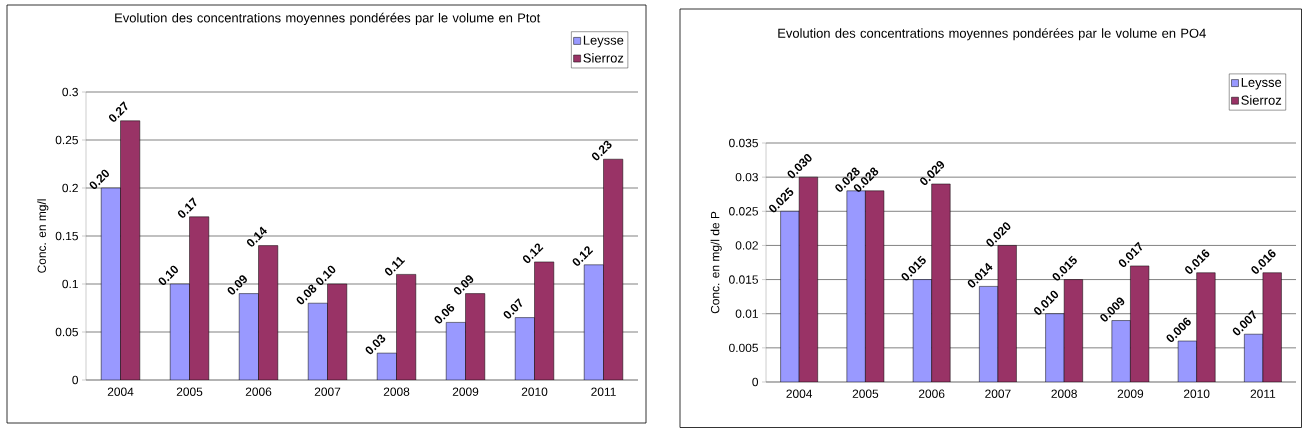  What do you see at coordinates (168, 275) in the screenshot?
I see `data-label: 0.10` at bounding box center [168, 275].